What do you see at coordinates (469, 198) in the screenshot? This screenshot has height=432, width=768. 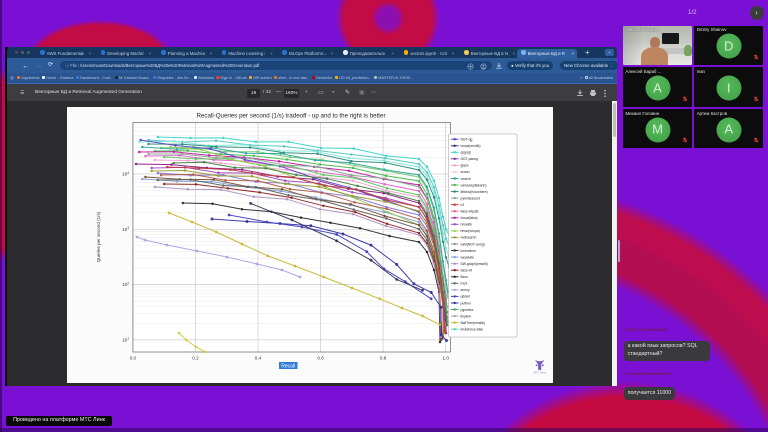 I see `svg-text: pynndescent` at bounding box center [469, 198].